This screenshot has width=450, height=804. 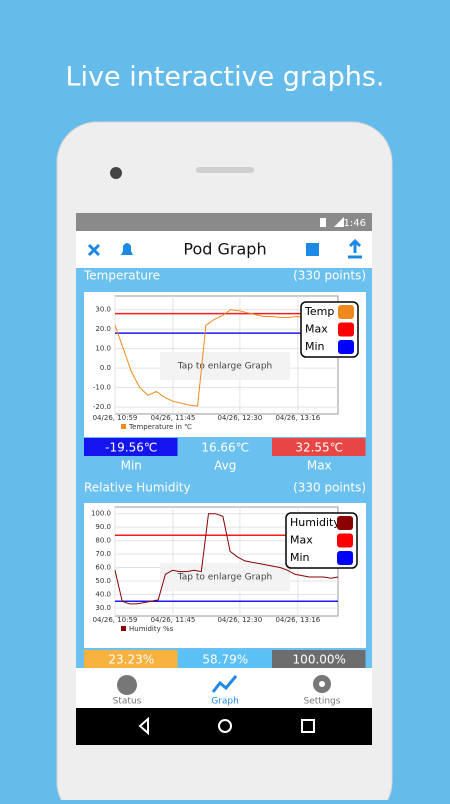 I want to click on series-legend-label: Temperature in ℃, so click(x=160, y=427).